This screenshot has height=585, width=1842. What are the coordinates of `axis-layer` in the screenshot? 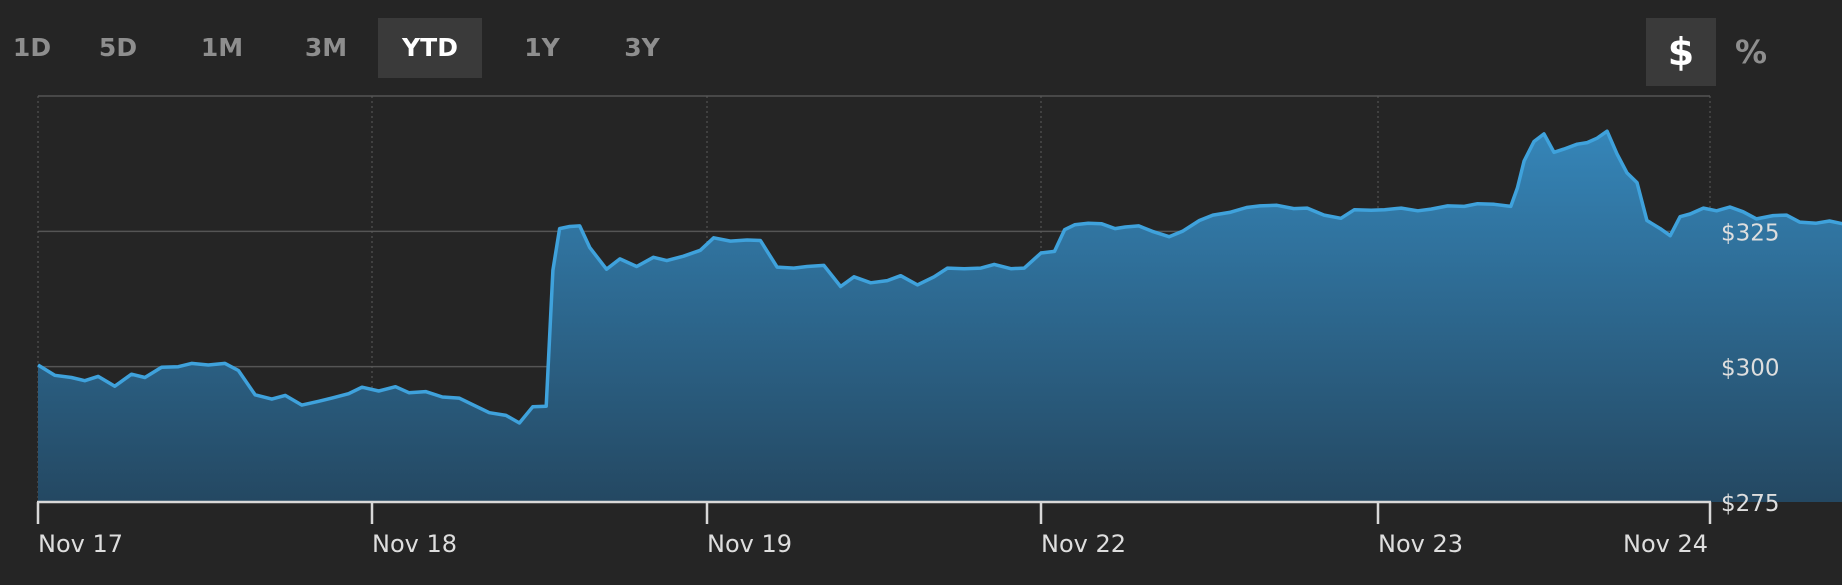 It's located at (874, 512).